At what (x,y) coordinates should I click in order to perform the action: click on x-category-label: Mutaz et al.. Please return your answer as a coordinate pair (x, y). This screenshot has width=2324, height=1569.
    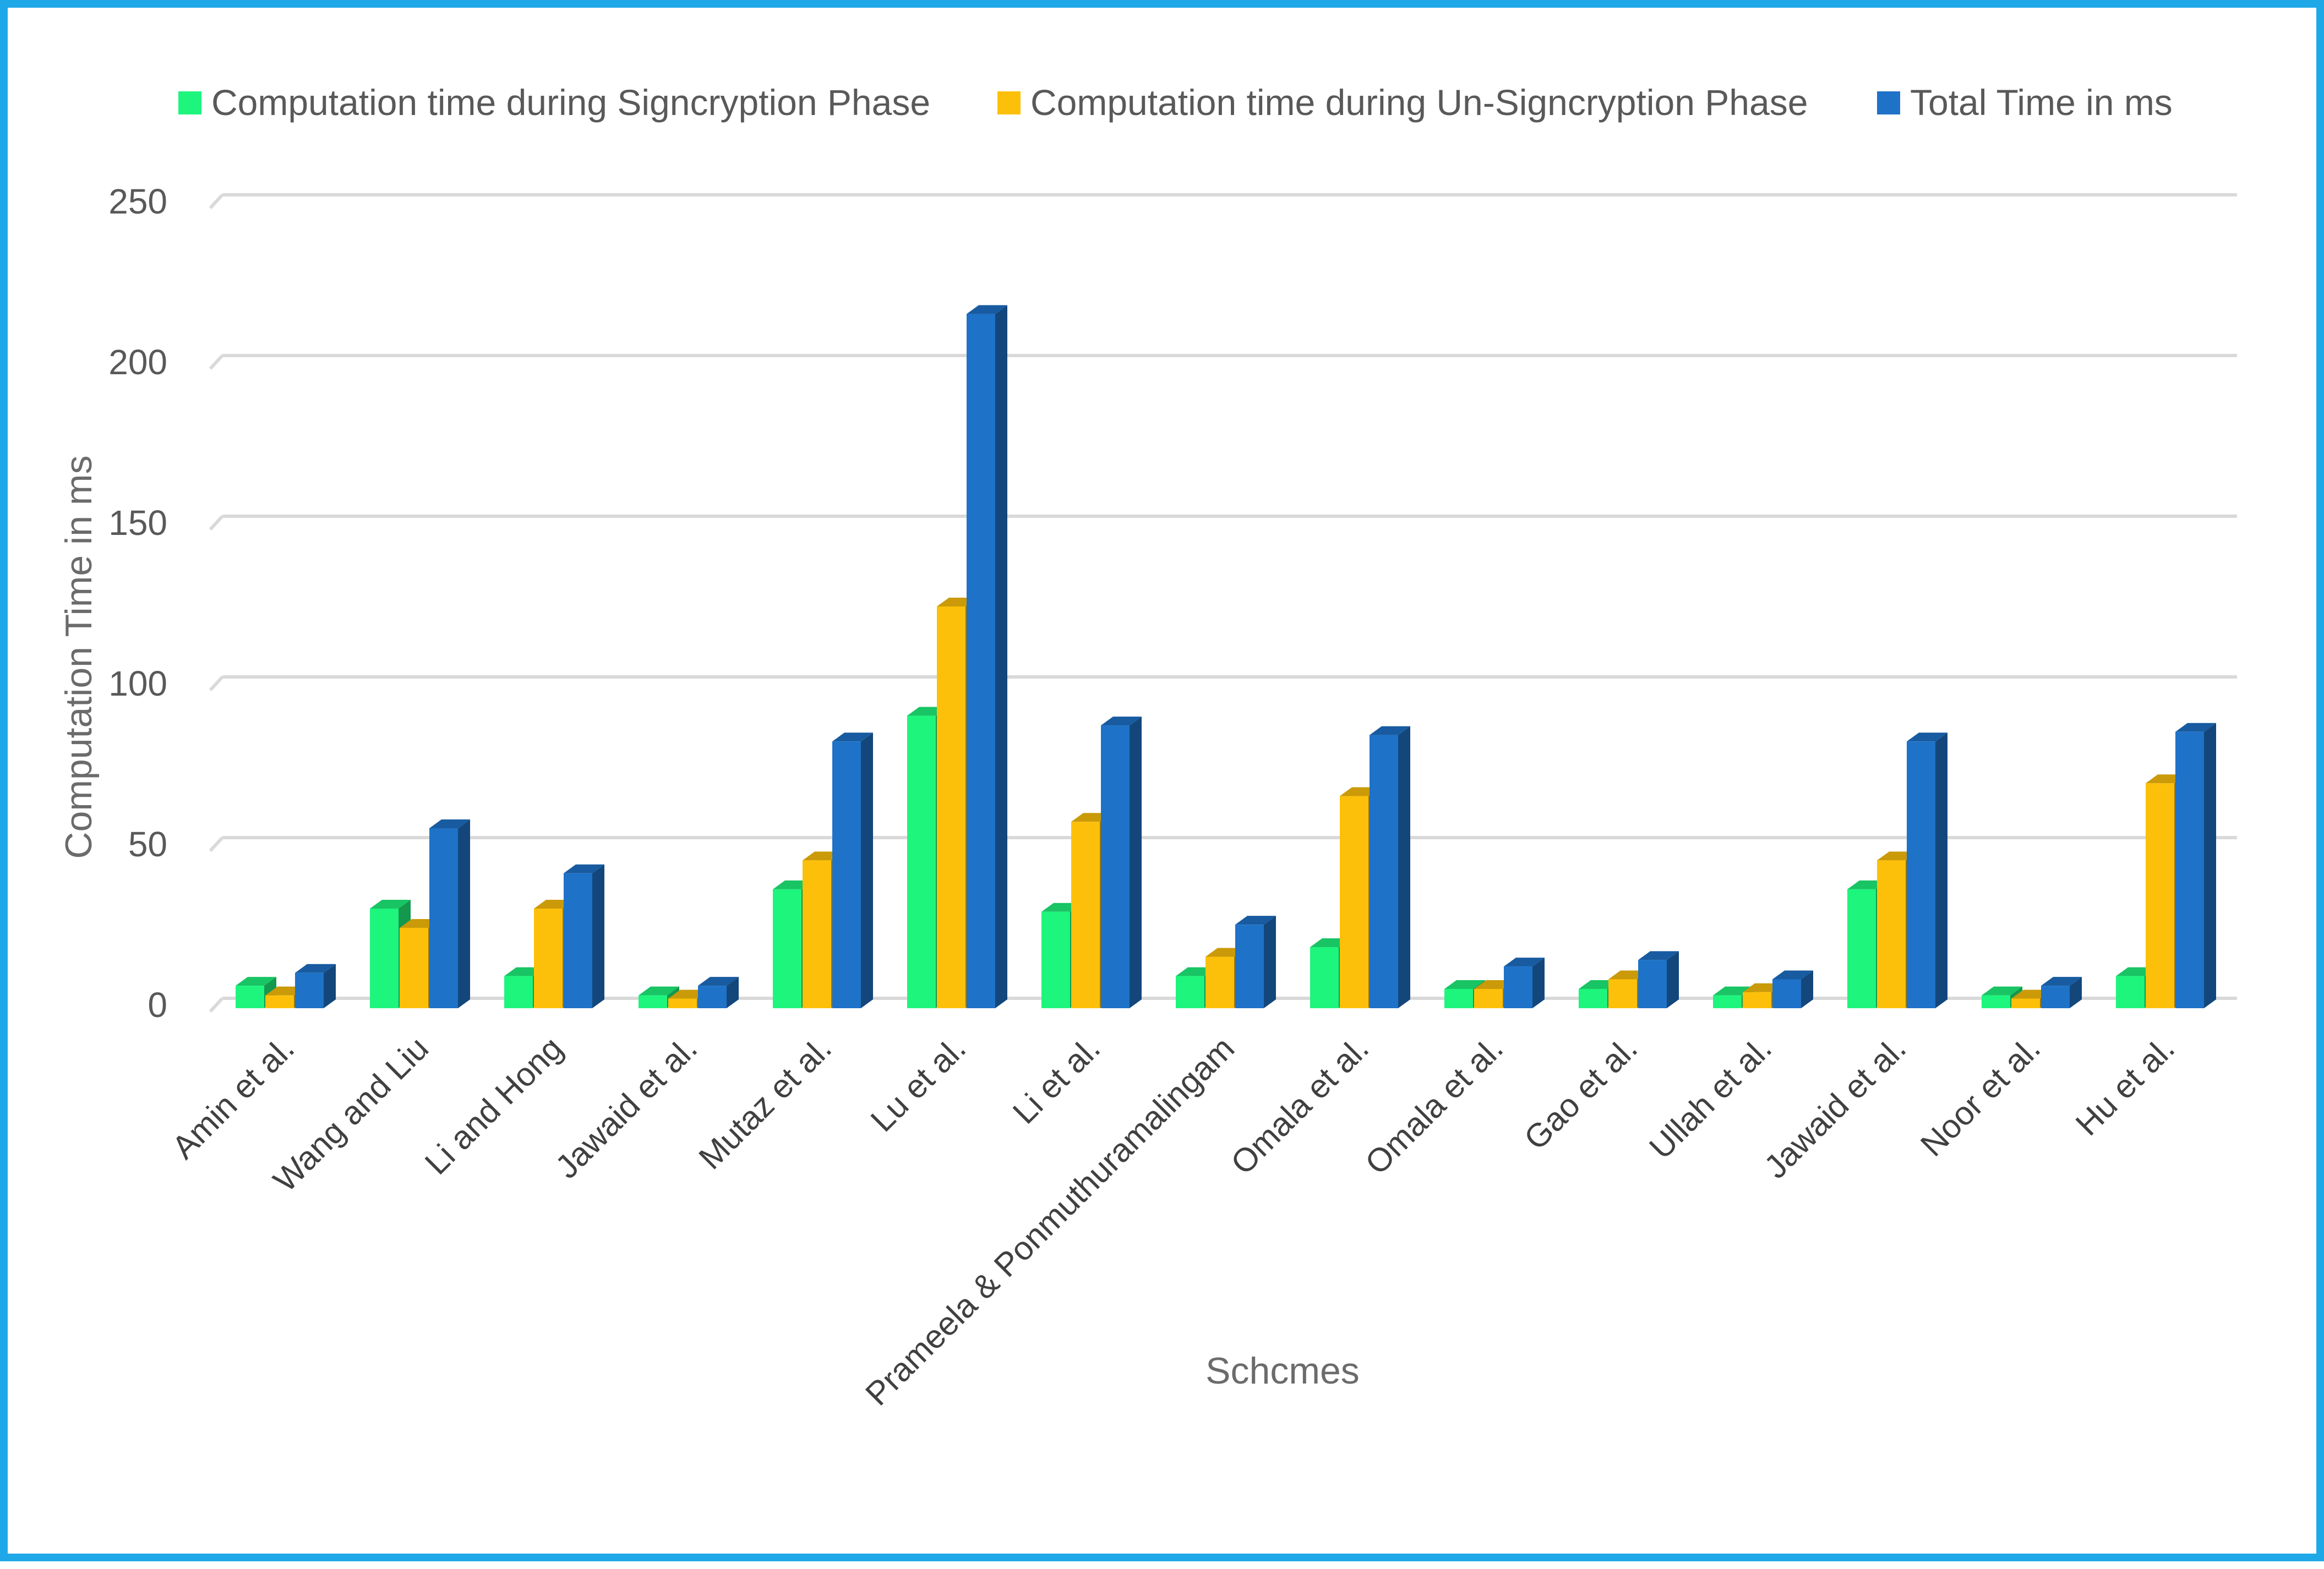
    Looking at the image, I should click on (765, 1103).